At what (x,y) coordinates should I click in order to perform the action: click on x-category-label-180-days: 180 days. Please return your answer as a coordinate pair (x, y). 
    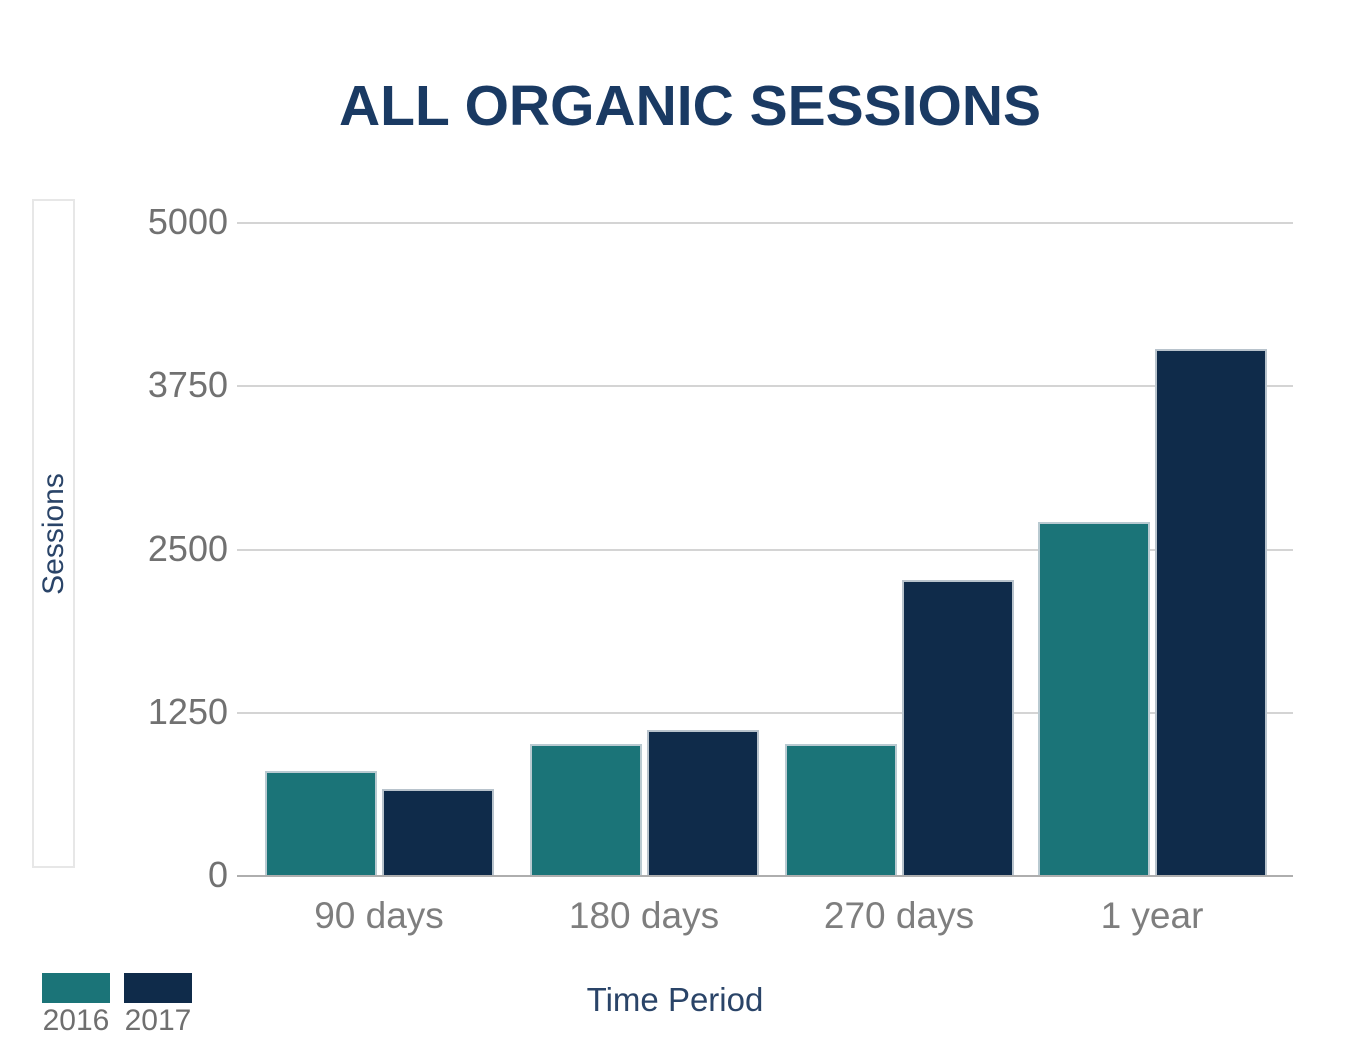
    Looking at the image, I should click on (644, 915).